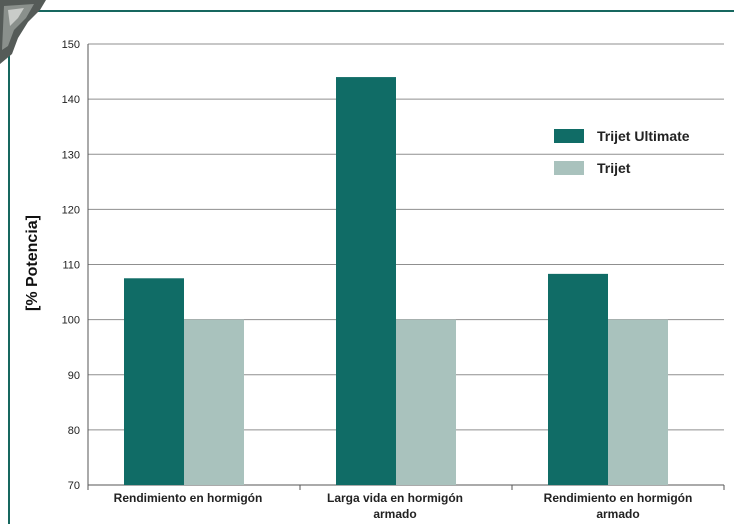  I want to click on corner-tool-image, so click(23, 32).